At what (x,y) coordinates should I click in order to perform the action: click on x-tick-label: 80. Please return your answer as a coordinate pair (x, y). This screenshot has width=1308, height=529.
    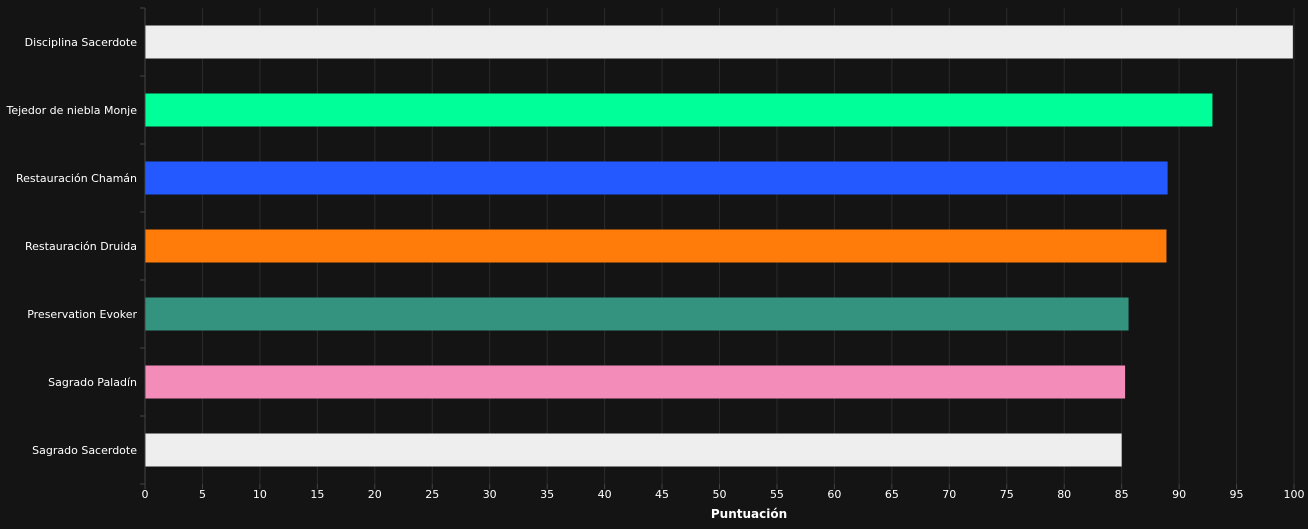
    Looking at the image, I should click on (1064, 494).